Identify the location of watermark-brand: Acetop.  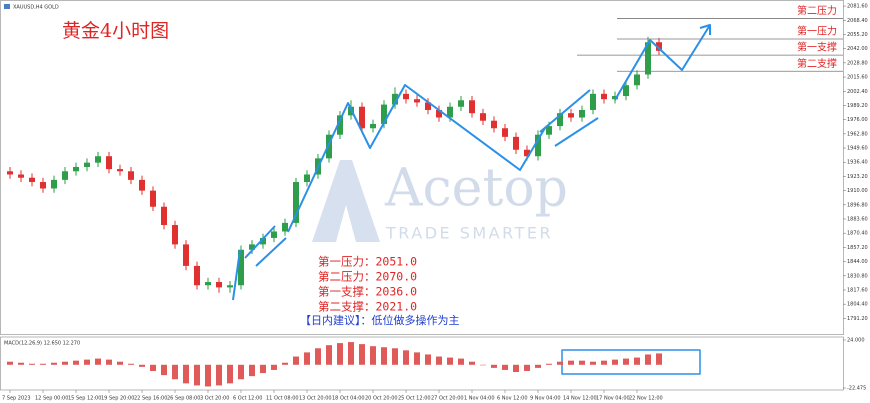
(476, 189).